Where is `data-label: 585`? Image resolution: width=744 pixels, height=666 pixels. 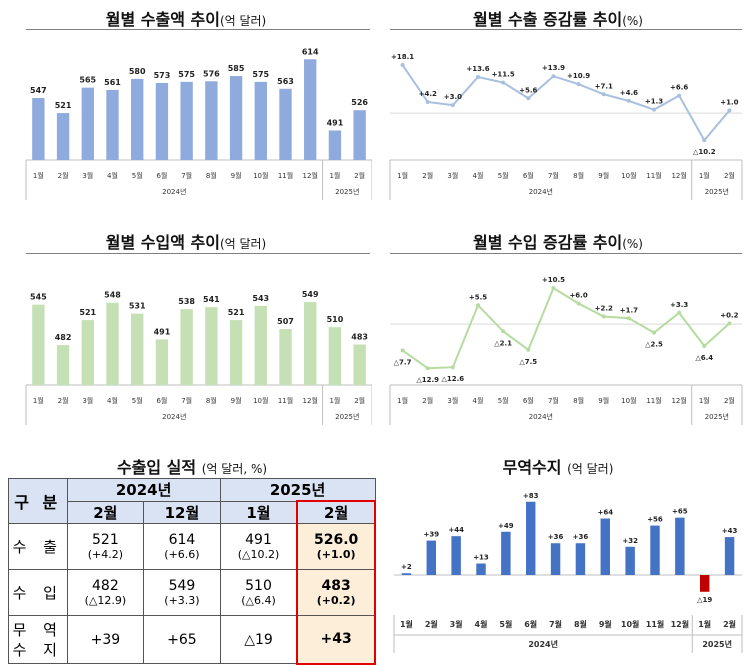
data-label: 585 is located at coordinates (236, 68).